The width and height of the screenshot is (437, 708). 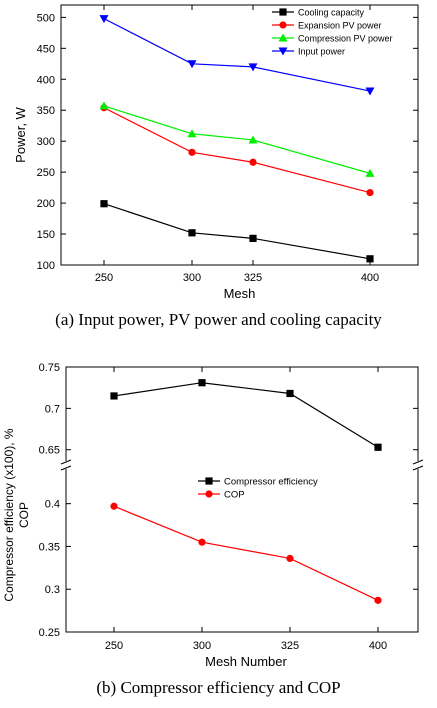 I want to click on y-tick-label-a: 250, so click(x=46, y=173).